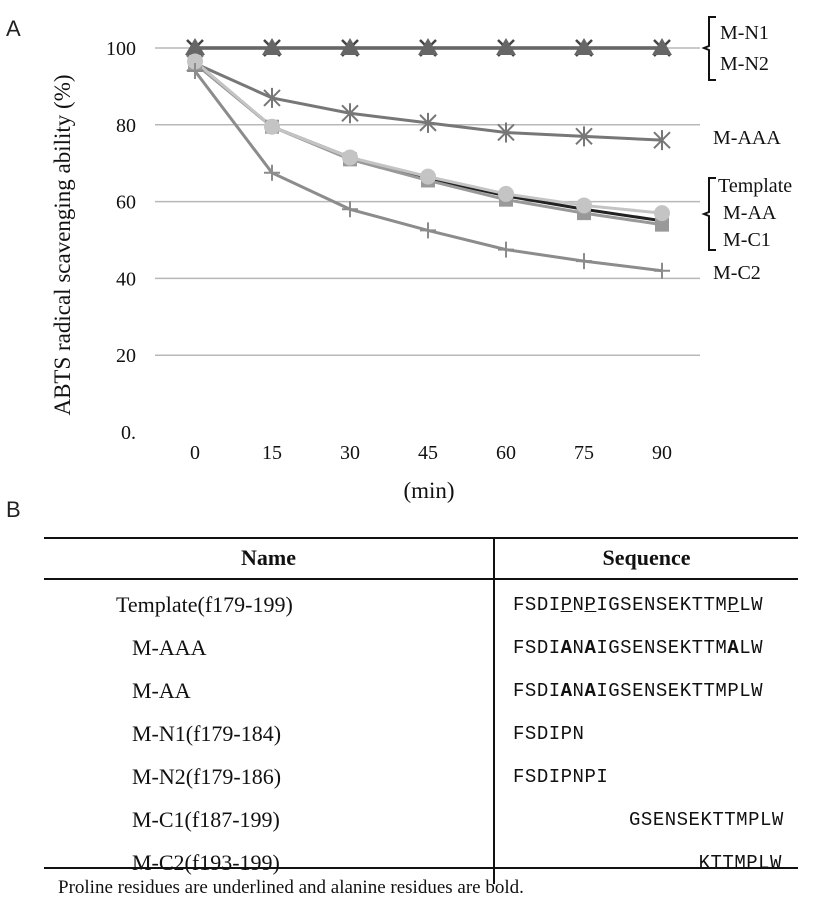  What do you see at coordinates (428, 142) in the screenshot?
I see `series-line-template` at bounding box center [428, 142].